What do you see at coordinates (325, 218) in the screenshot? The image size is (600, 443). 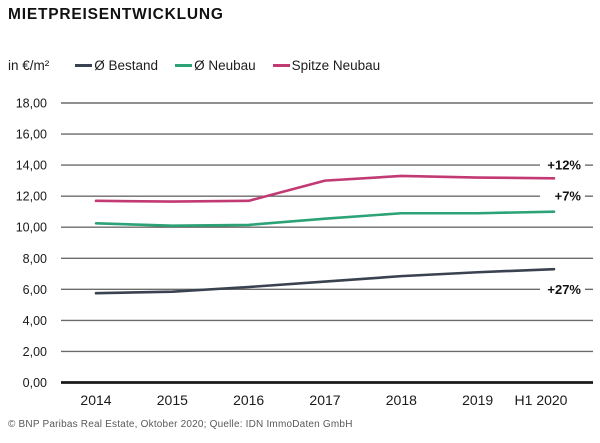 I see `series-line-neubau` at bounding box center [325, 218].